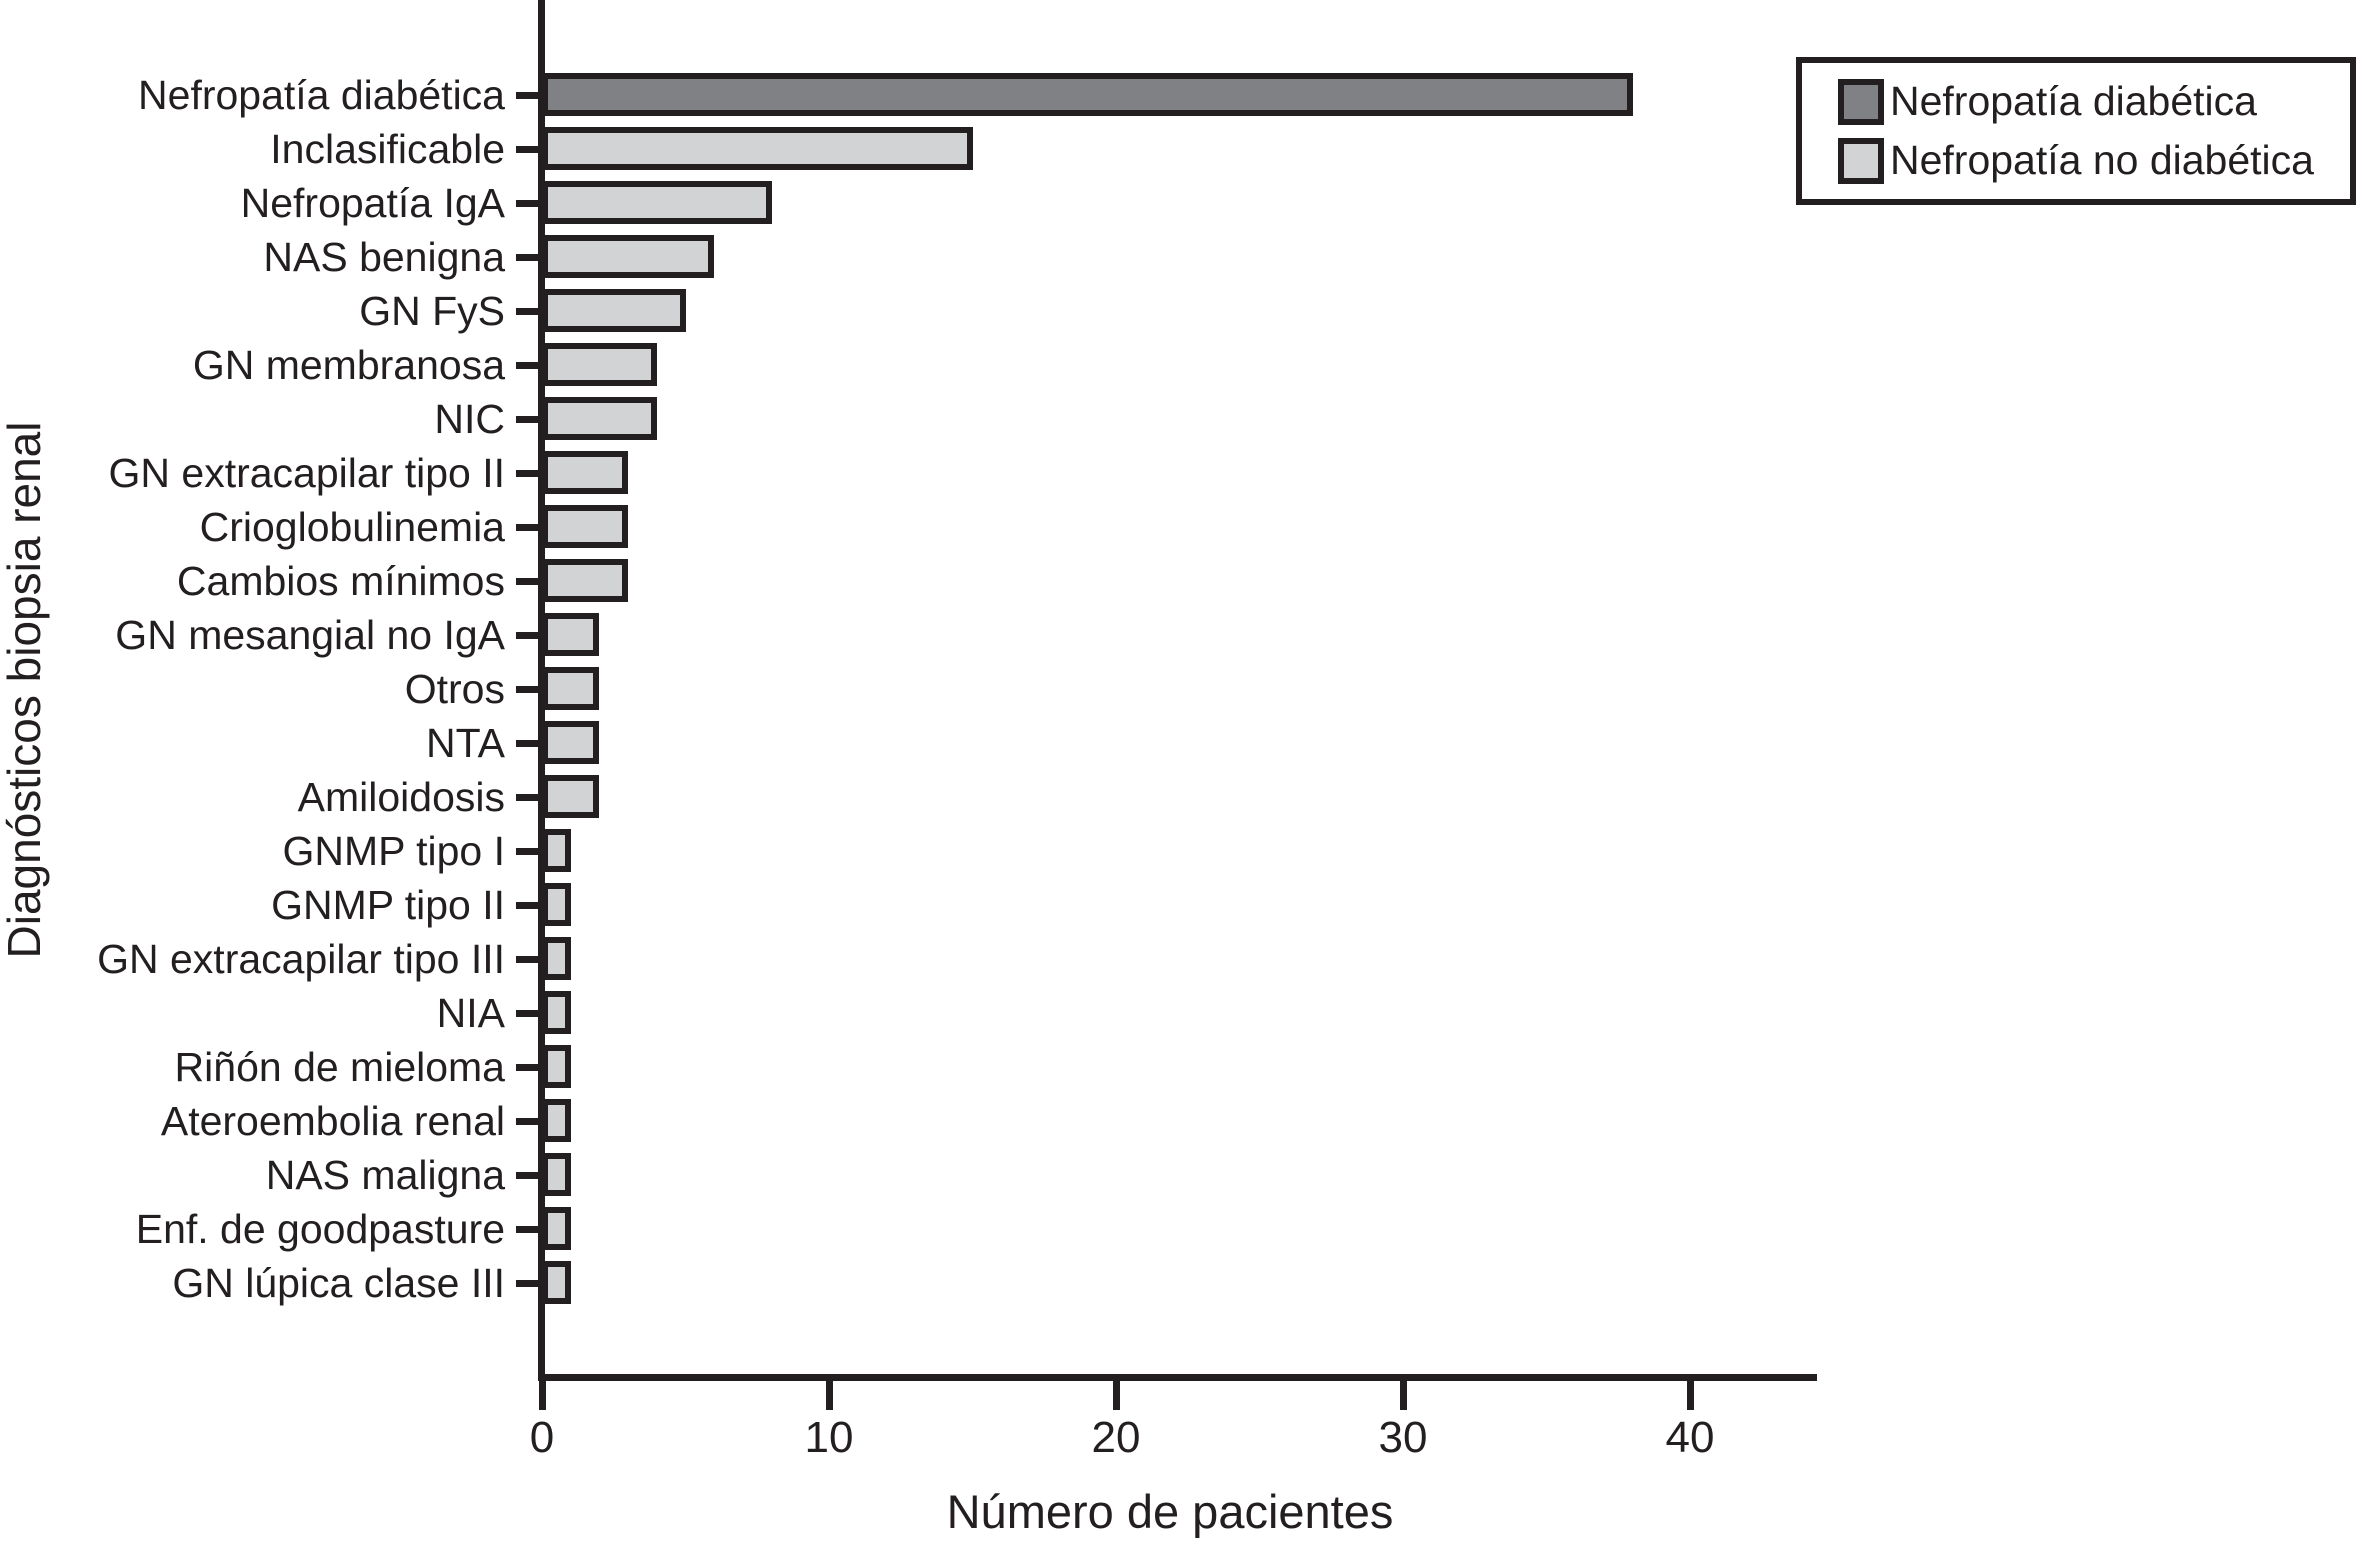  I want to click on x-tick-label: 10, so click(829, 1437).